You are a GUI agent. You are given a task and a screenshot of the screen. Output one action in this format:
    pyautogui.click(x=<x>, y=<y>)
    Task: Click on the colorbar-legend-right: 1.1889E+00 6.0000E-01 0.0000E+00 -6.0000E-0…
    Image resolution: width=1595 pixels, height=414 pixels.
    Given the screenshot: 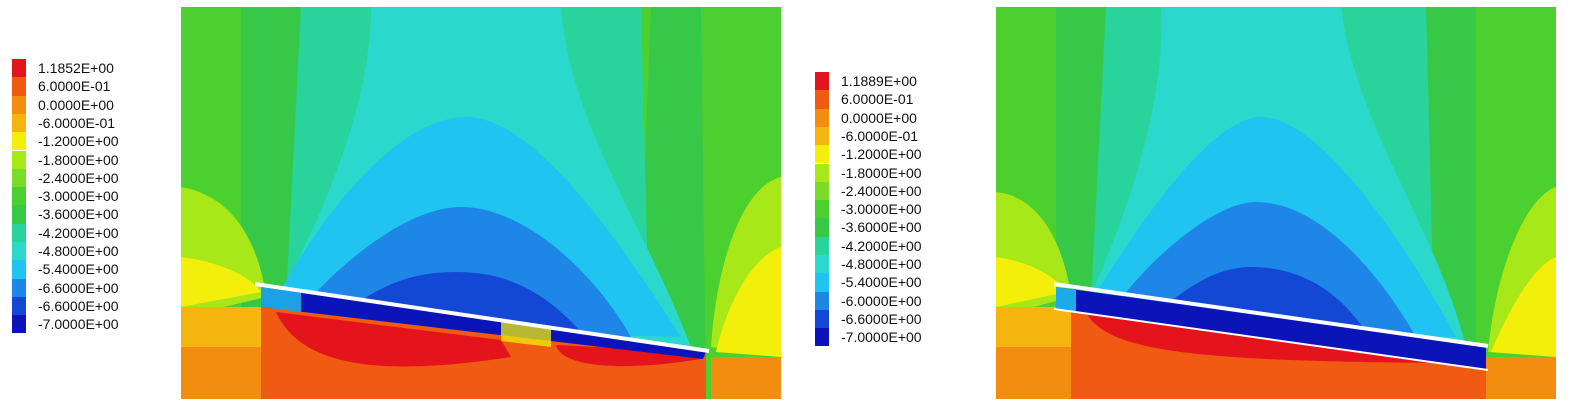 What is the action you would take?
    pyautogui.click(x=890, y=212)
    